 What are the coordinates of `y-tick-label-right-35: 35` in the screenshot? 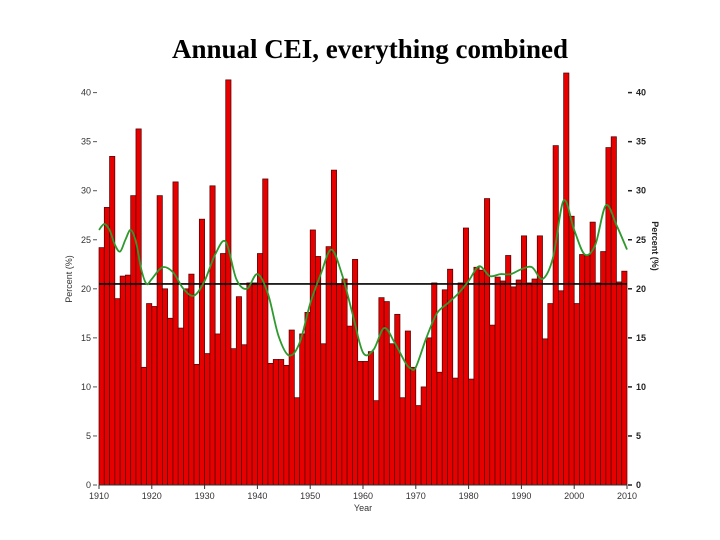 It's located at (641, 142).